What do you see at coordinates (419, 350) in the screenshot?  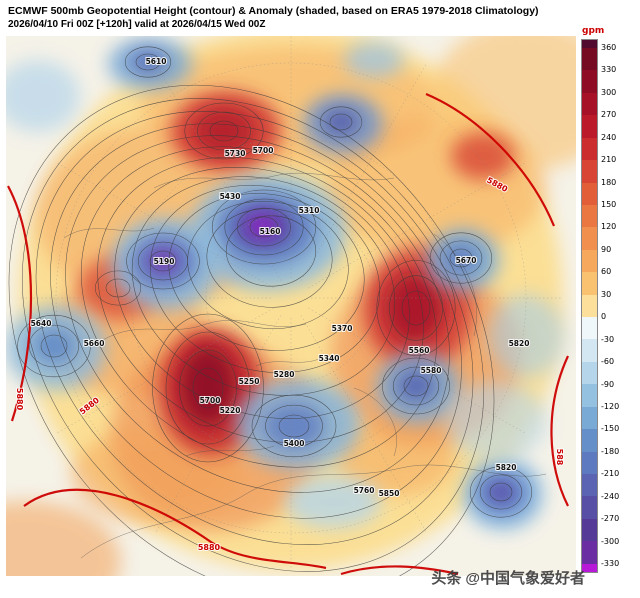 I see `contour-label: 5560` at bounding box center [419, 350].